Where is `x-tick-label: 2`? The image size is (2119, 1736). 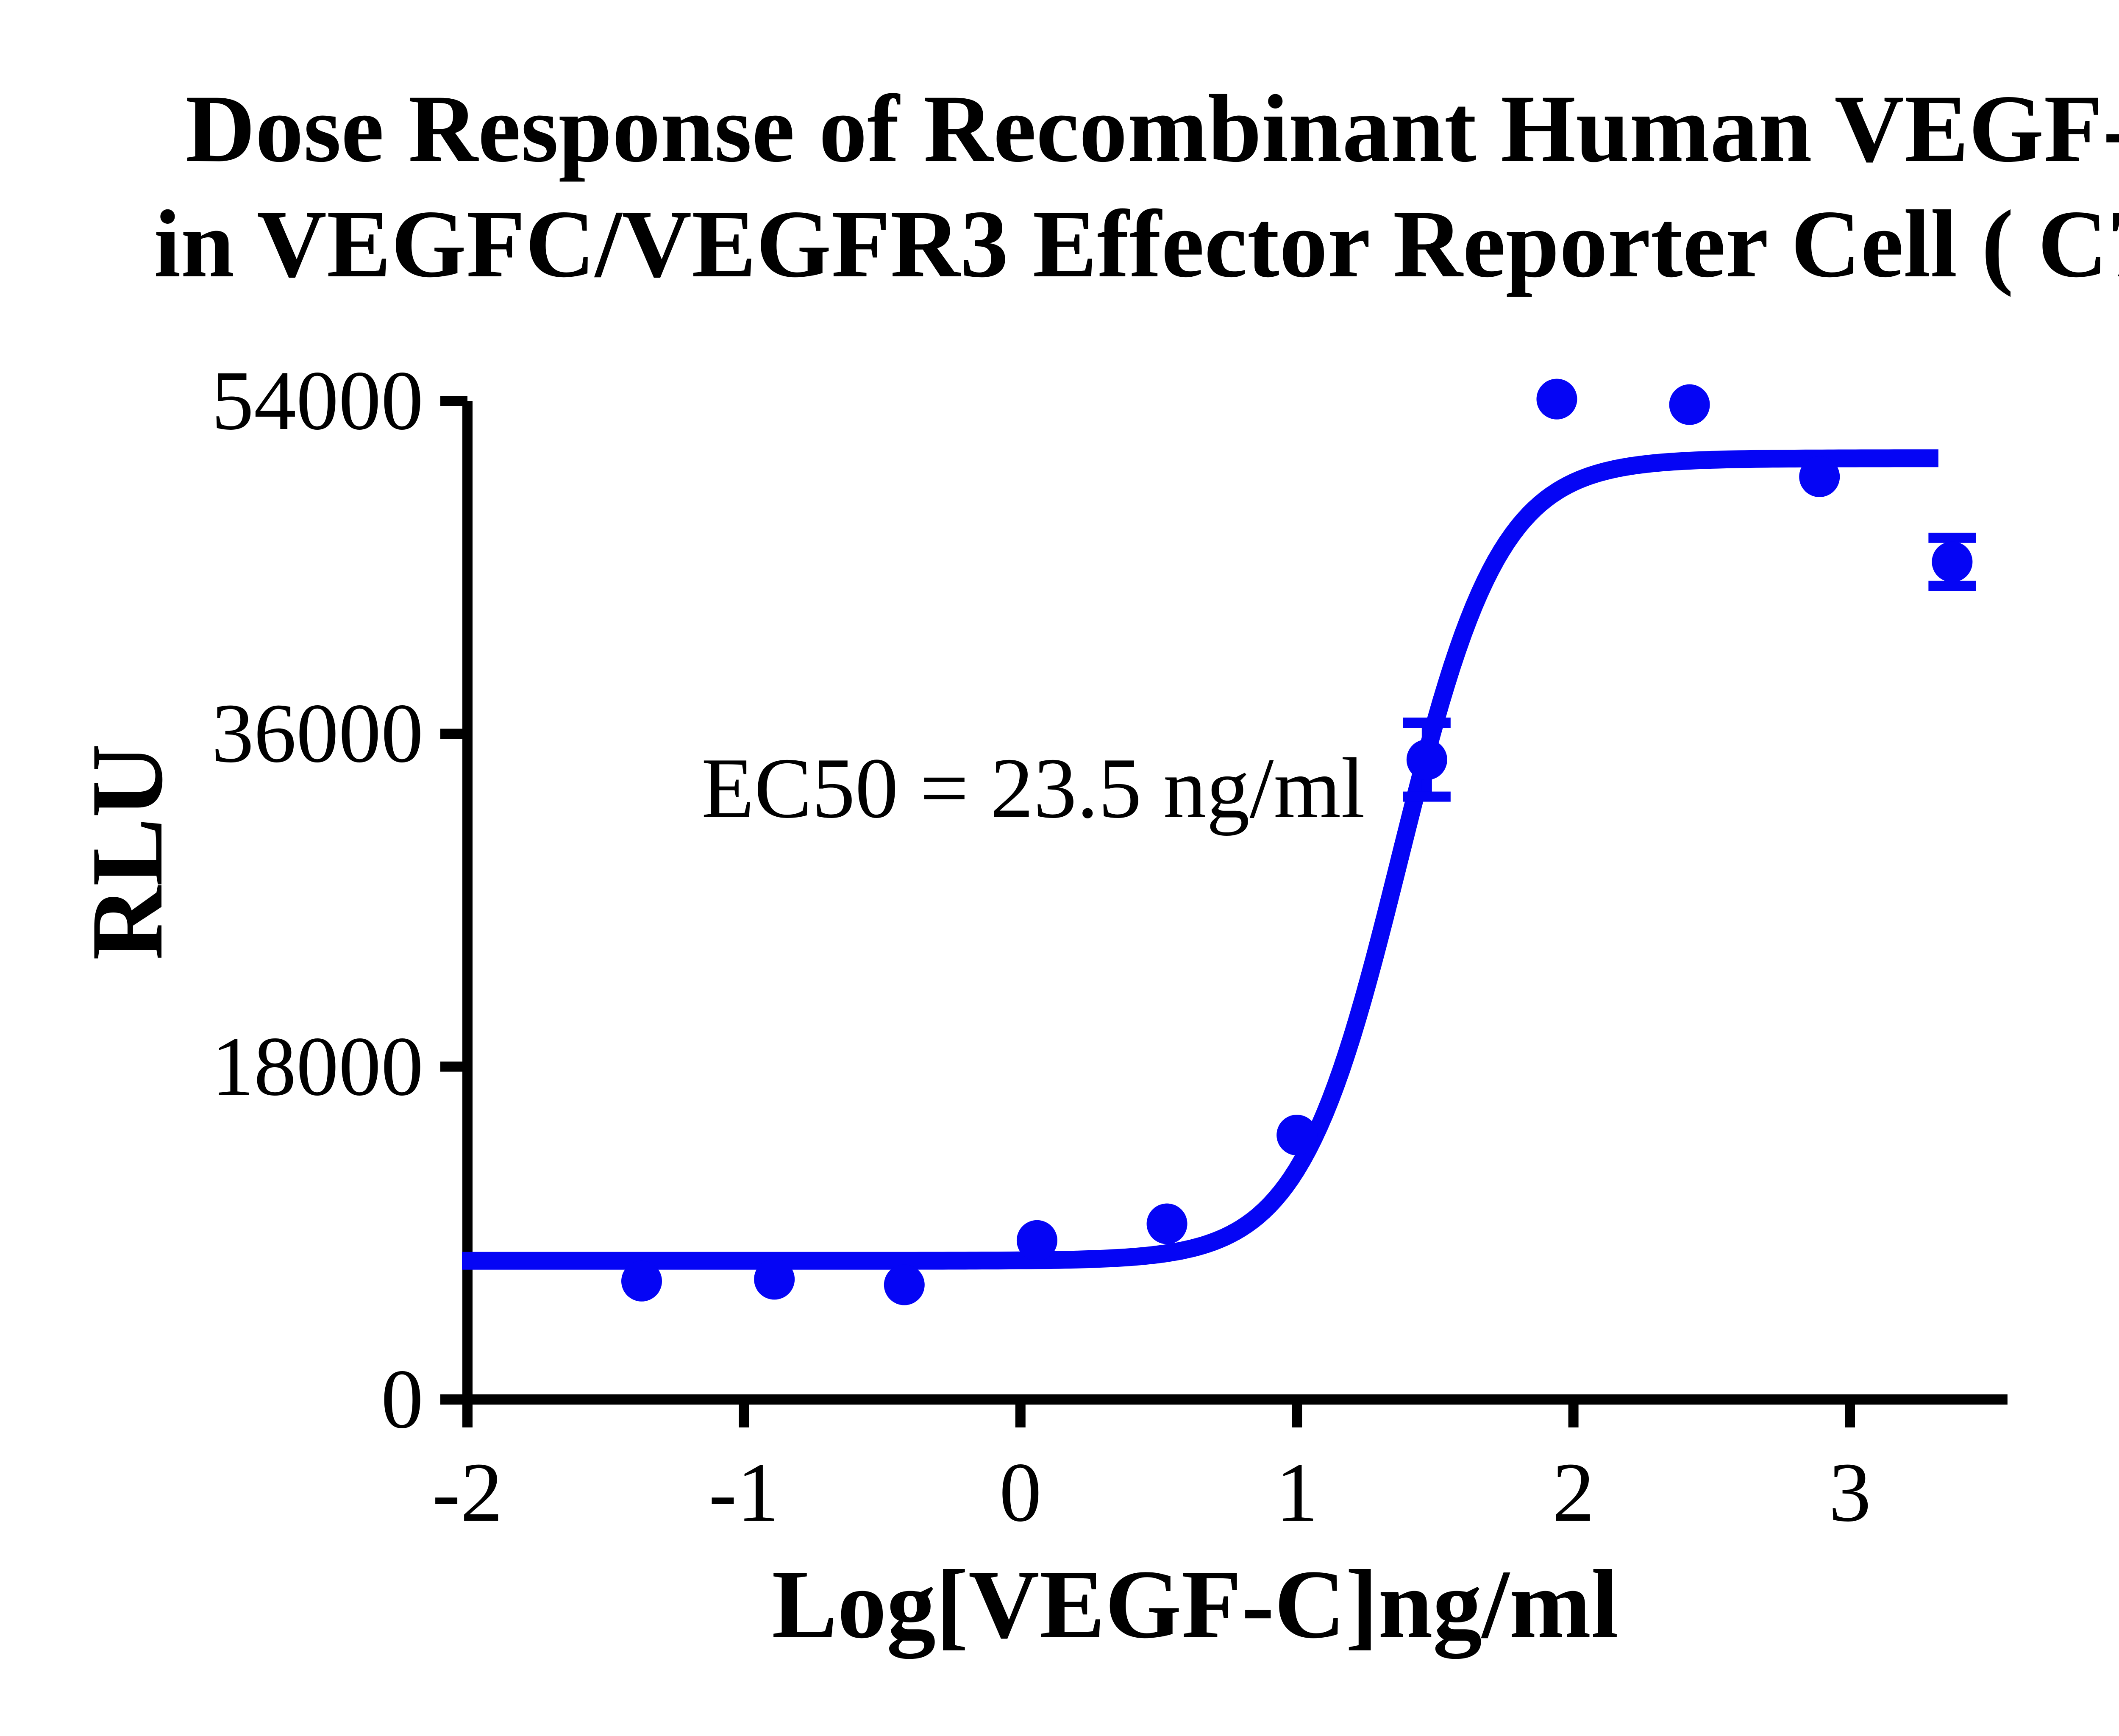
x-tick-label: 2 is located at coordinates (1573, 1492).